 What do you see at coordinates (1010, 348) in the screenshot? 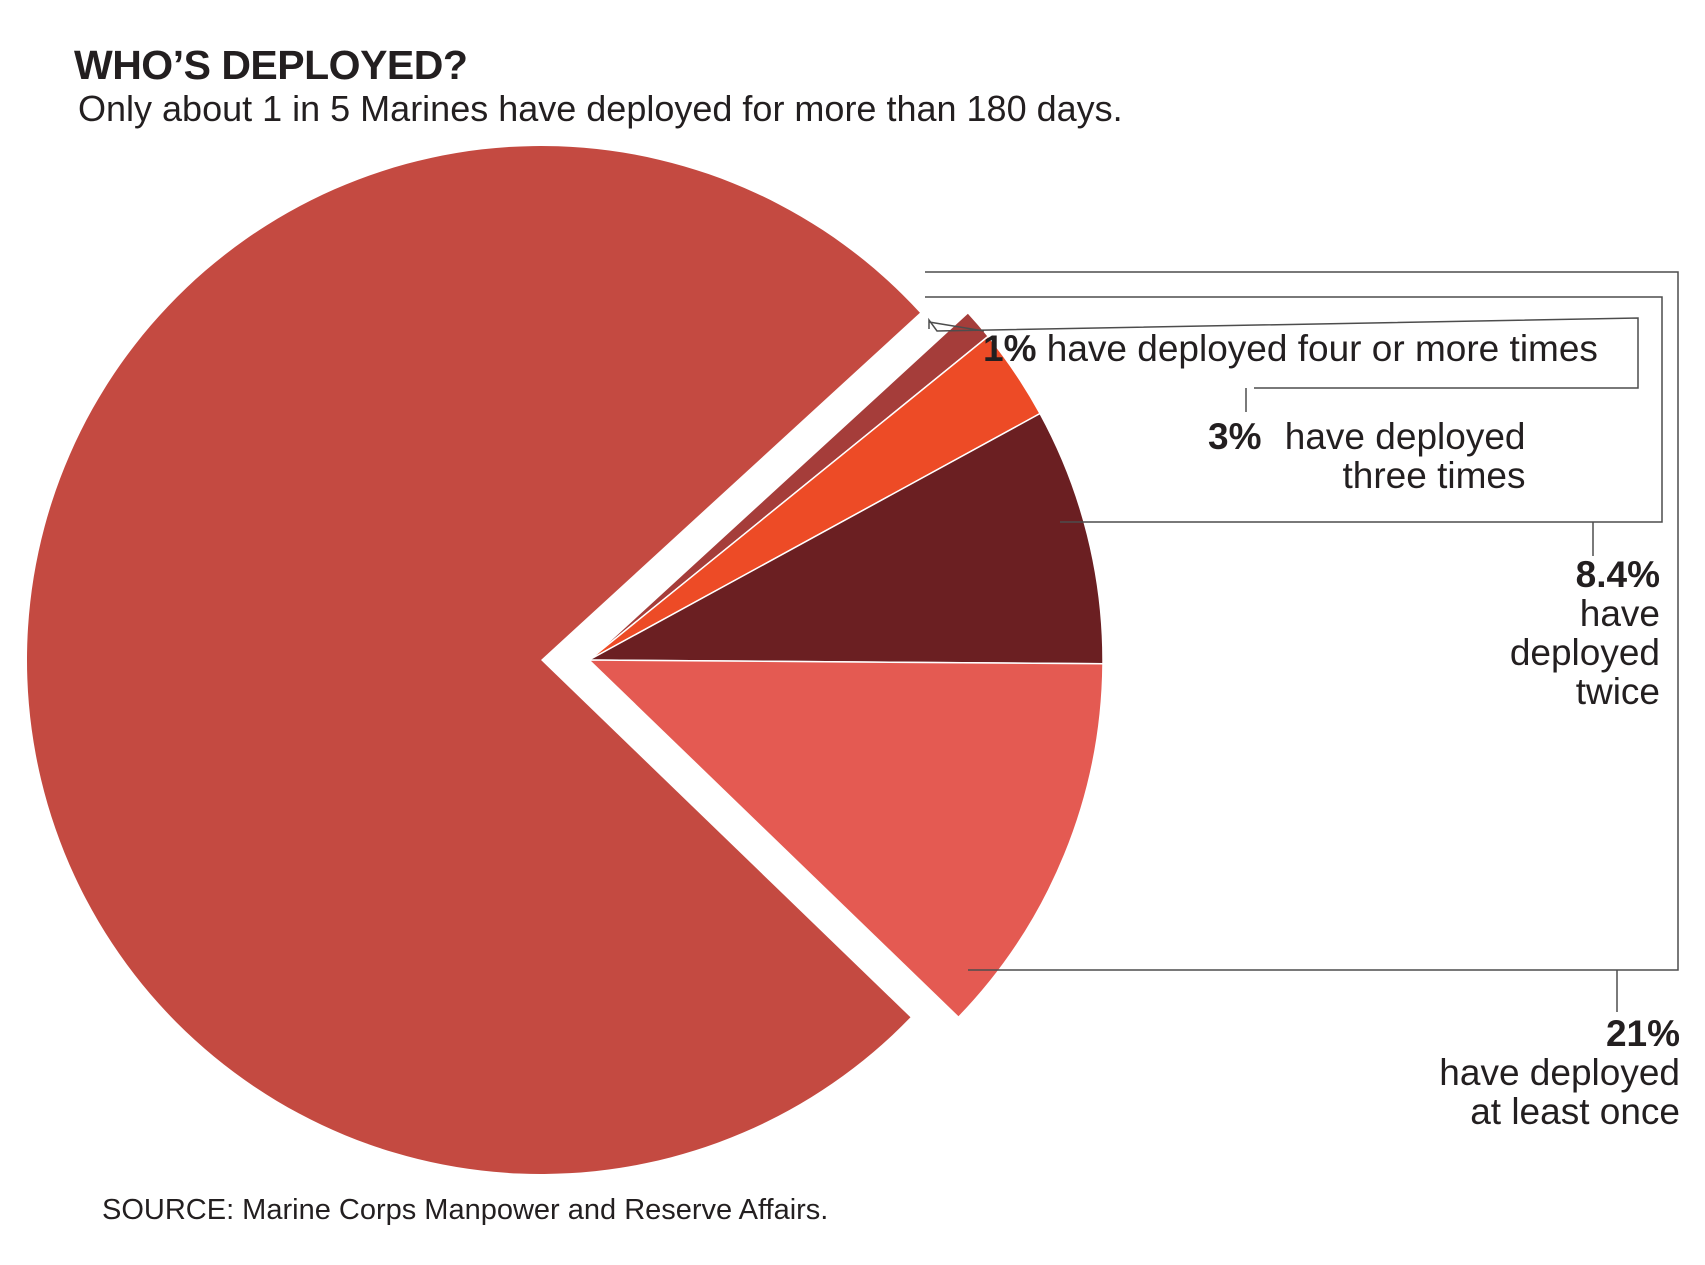
I see `slice-value-four-or-more: 1%` at bounding box center [1010, 348].